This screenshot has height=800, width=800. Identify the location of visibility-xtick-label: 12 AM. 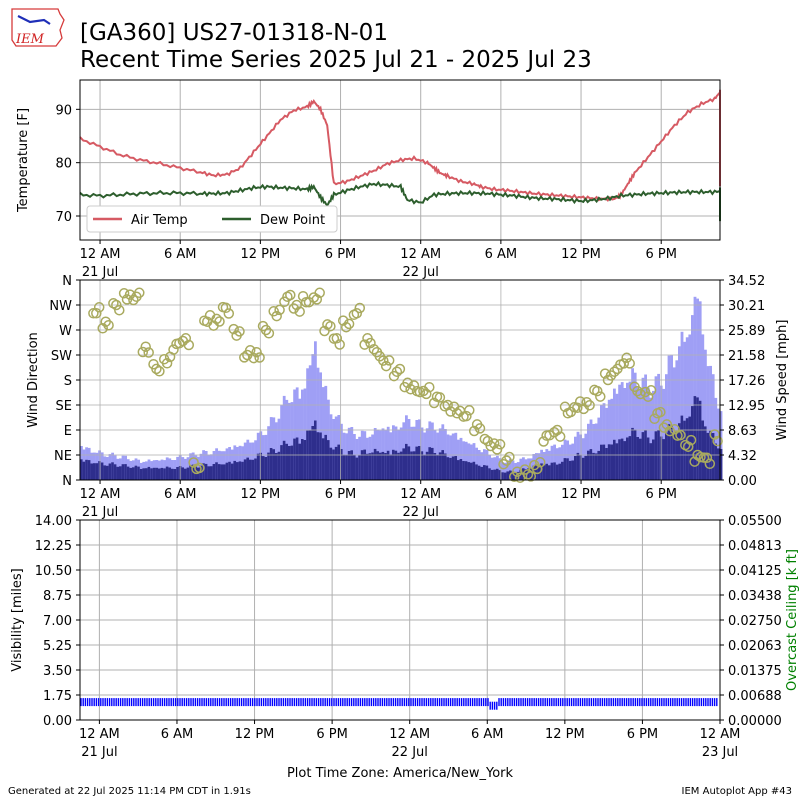
(409, 734).